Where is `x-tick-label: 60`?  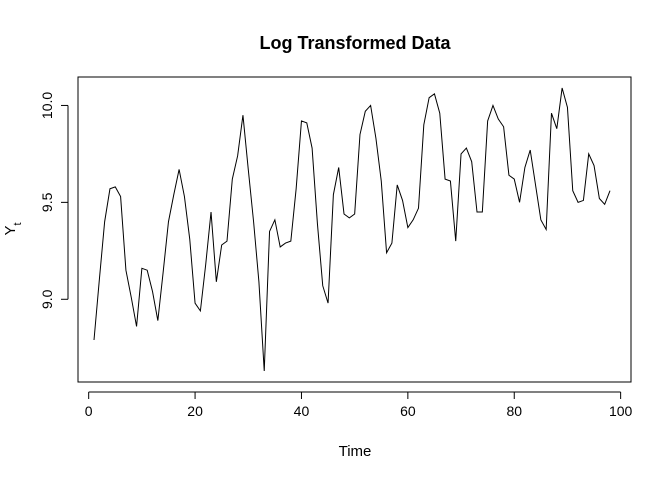
x-tick-label: 60 is located at coordinates (408, 411).